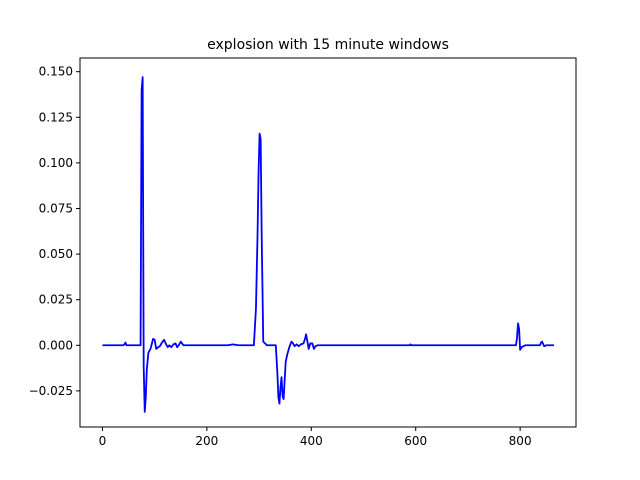 The height and width of the screenshot is (480, 640). I want to click on y-tick-label: 0.075, so click(56, 208).